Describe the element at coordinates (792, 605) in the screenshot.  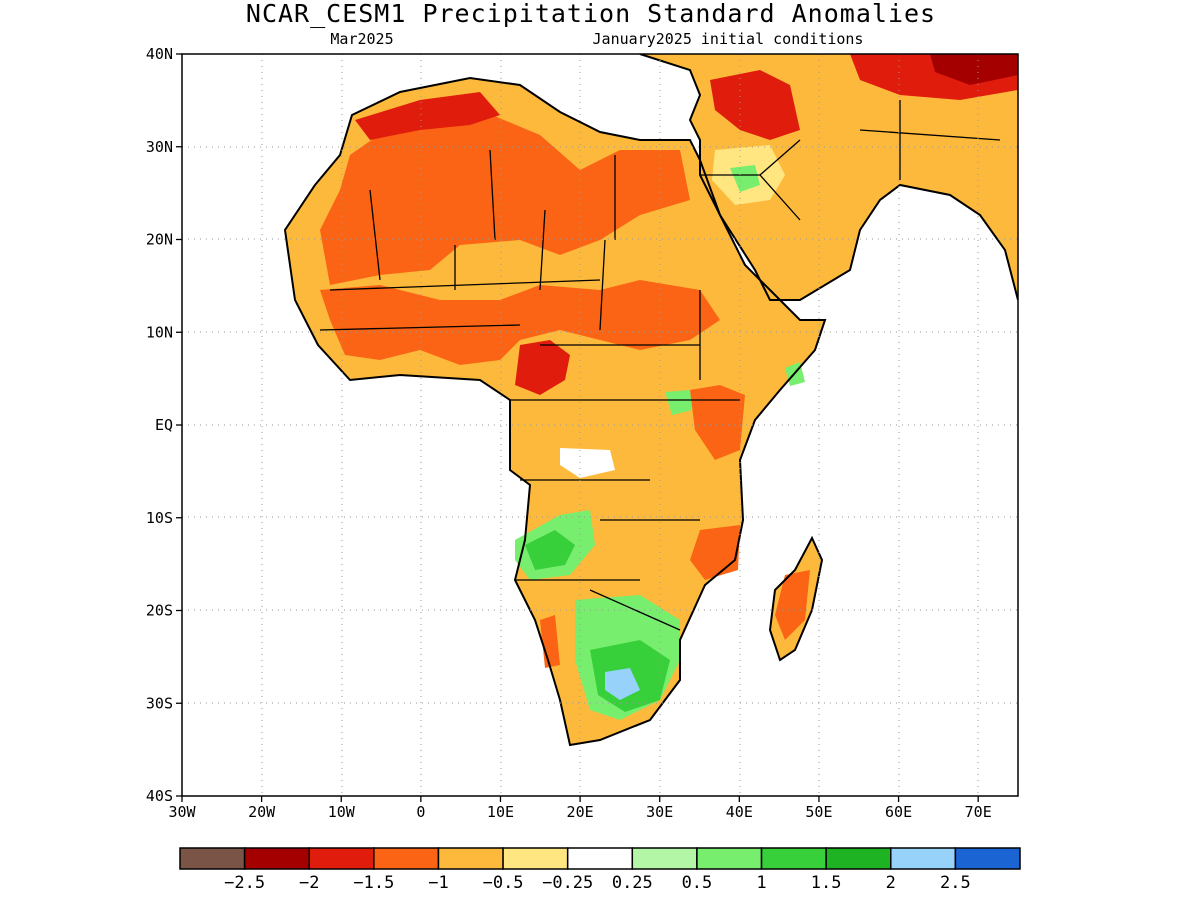
I see `anomaly-madagascar-dry` at that location.